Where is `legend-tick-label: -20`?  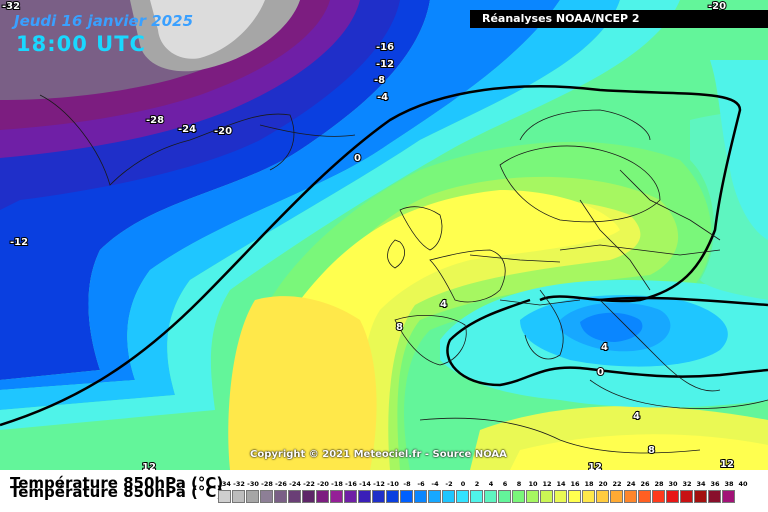 legend-tick-label: -20 is located at coordinates (323, 484).